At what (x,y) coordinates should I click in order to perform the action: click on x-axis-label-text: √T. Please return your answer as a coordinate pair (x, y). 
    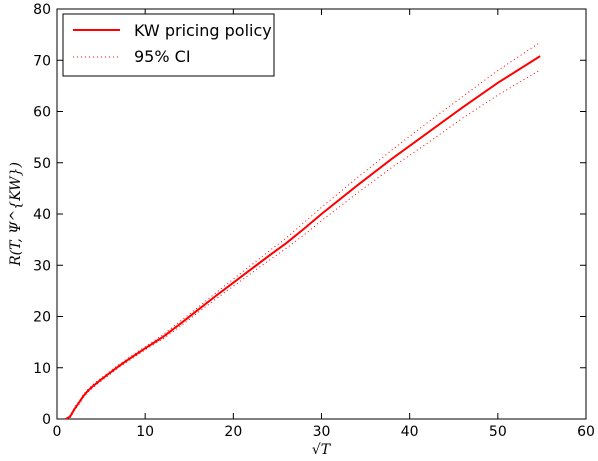
    Looking at the image, I should click on (322, 450).